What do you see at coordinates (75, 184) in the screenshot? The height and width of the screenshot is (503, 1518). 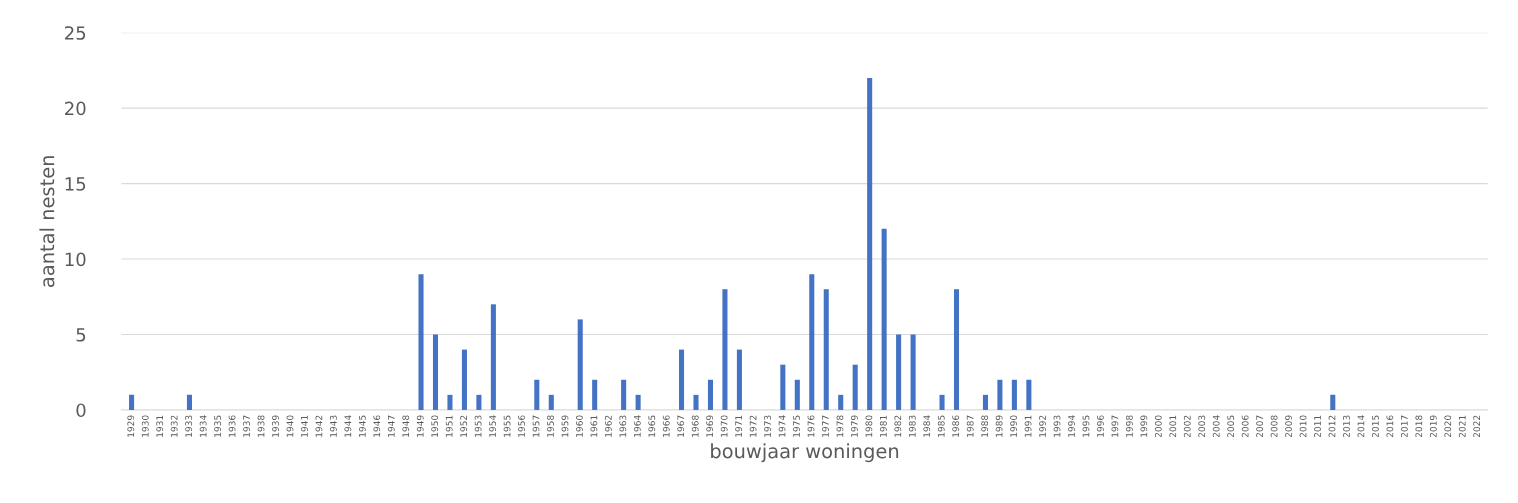 I see `y-tick-label: 15` at bounding box center [75, 184].